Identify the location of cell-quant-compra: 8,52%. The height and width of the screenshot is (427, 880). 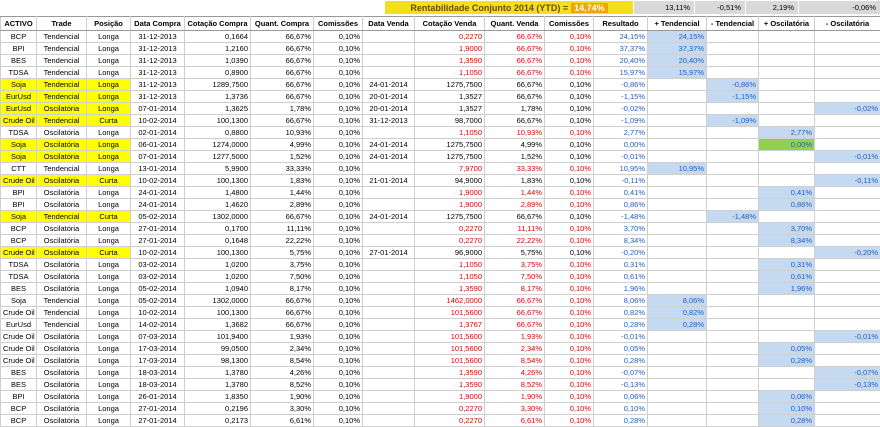
(282, 385).